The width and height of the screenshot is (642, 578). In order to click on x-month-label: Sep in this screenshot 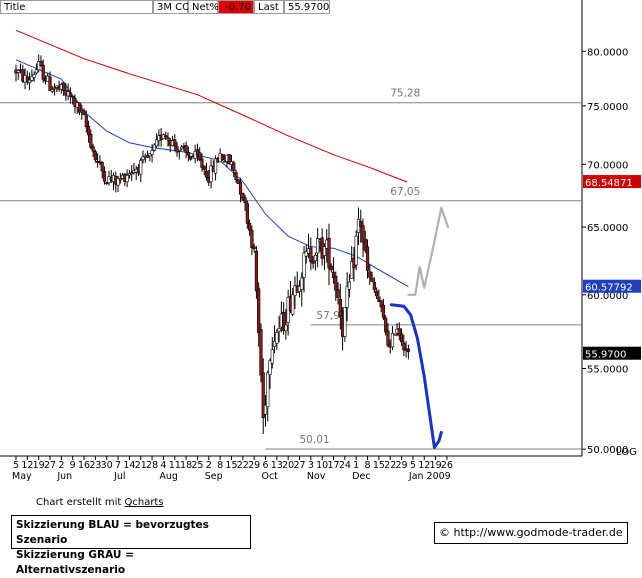, I will do `click(214, 476)`.